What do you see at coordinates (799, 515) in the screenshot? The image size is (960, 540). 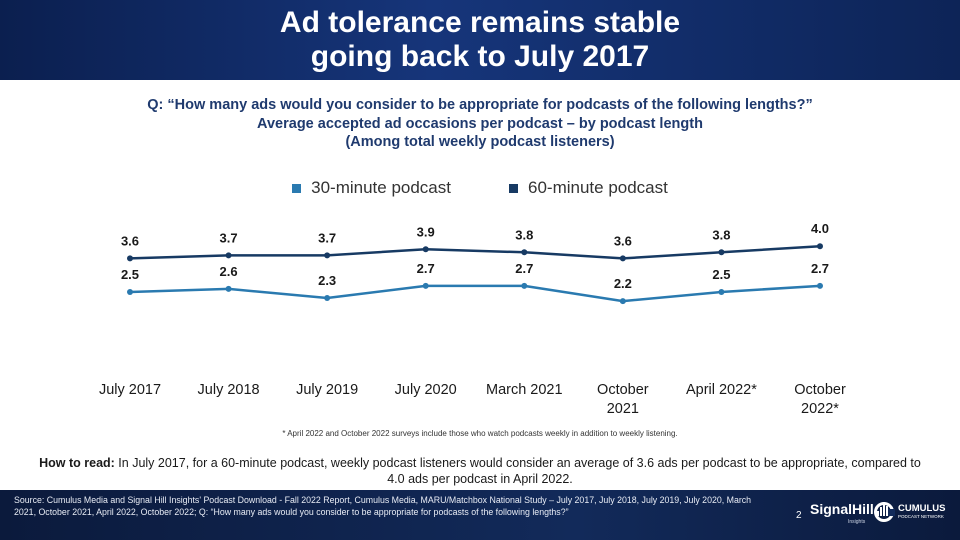 I see `page-number: 2` at bounding box center [799, 515].